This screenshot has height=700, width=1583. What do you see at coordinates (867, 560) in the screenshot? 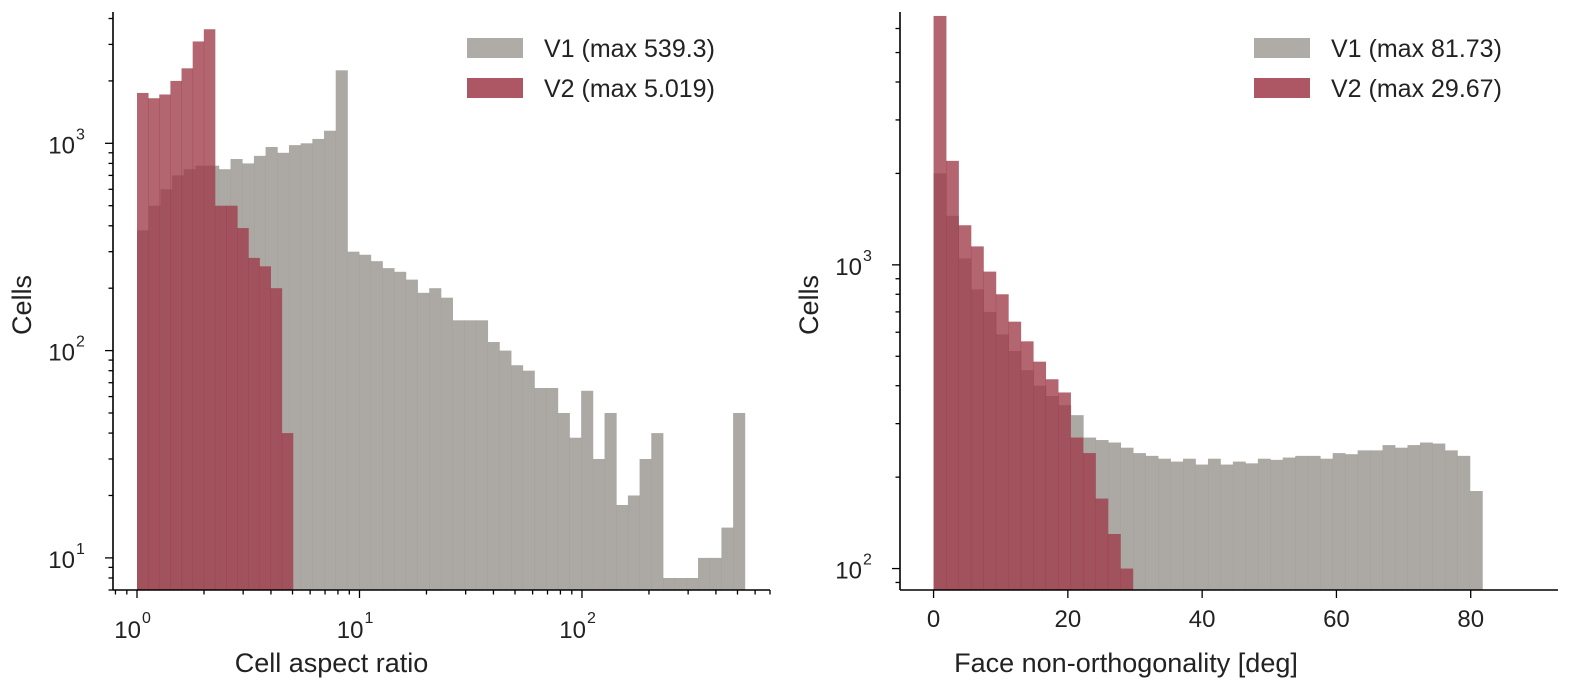
I see `y-tick-label-exp-2: 2` at bounding box center [867, 560].